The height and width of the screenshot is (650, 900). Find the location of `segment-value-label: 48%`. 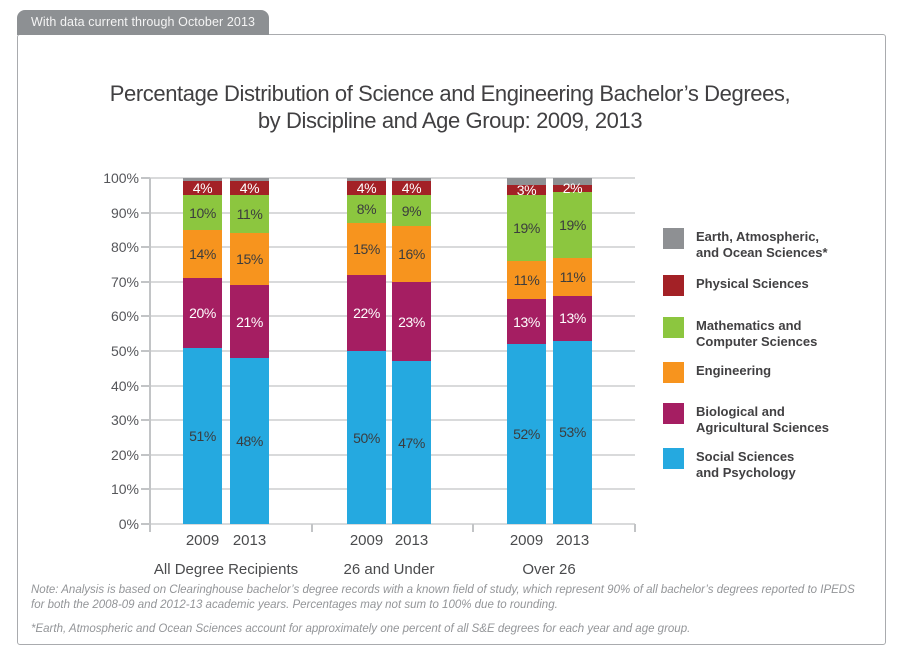

segment-value-label: 48% is located at coordinates (249, 440).